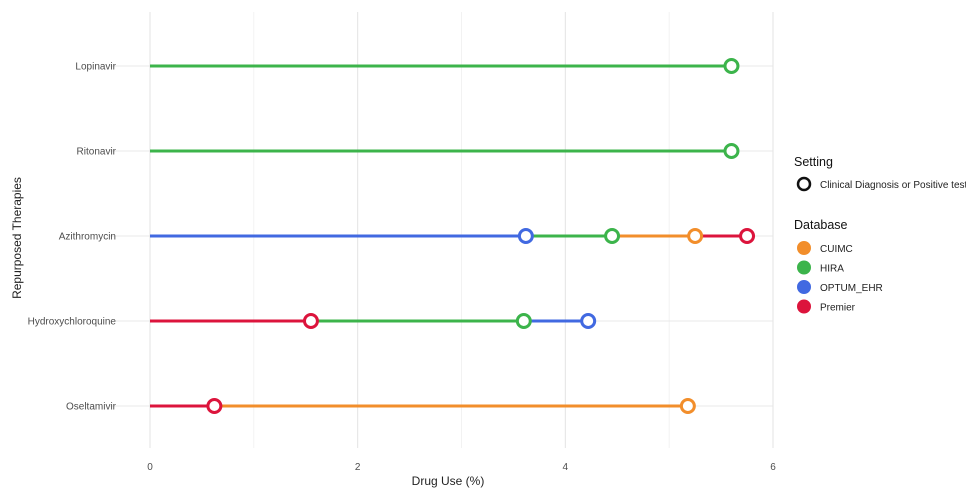 This screenshot has height=489, width=966. Describe the element at coordinates (731, 66) in the screenshot. I see `point-lopinavir-hira` at that location.